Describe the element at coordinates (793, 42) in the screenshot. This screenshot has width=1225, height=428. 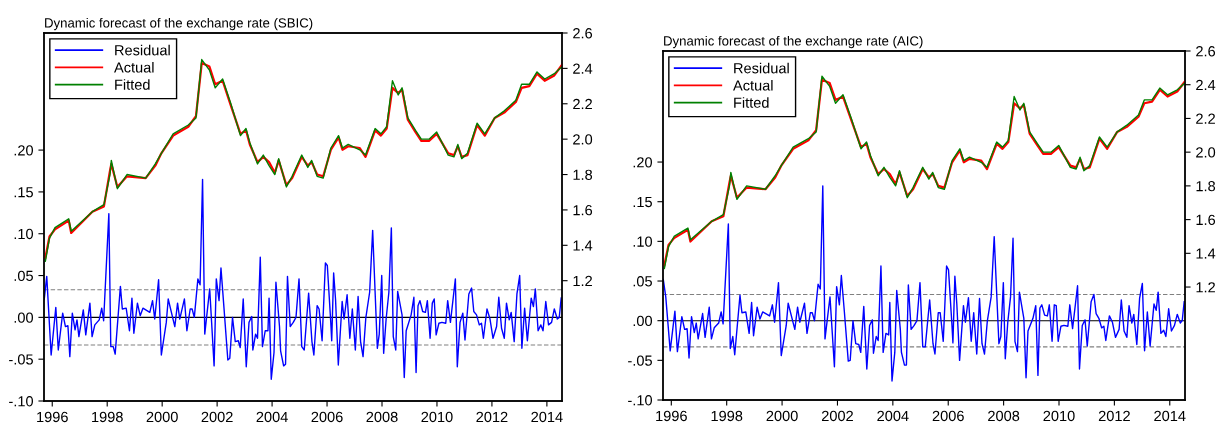
I see `chart-title: Dynamic forecast of the exchange rate (AIC)` at that location.